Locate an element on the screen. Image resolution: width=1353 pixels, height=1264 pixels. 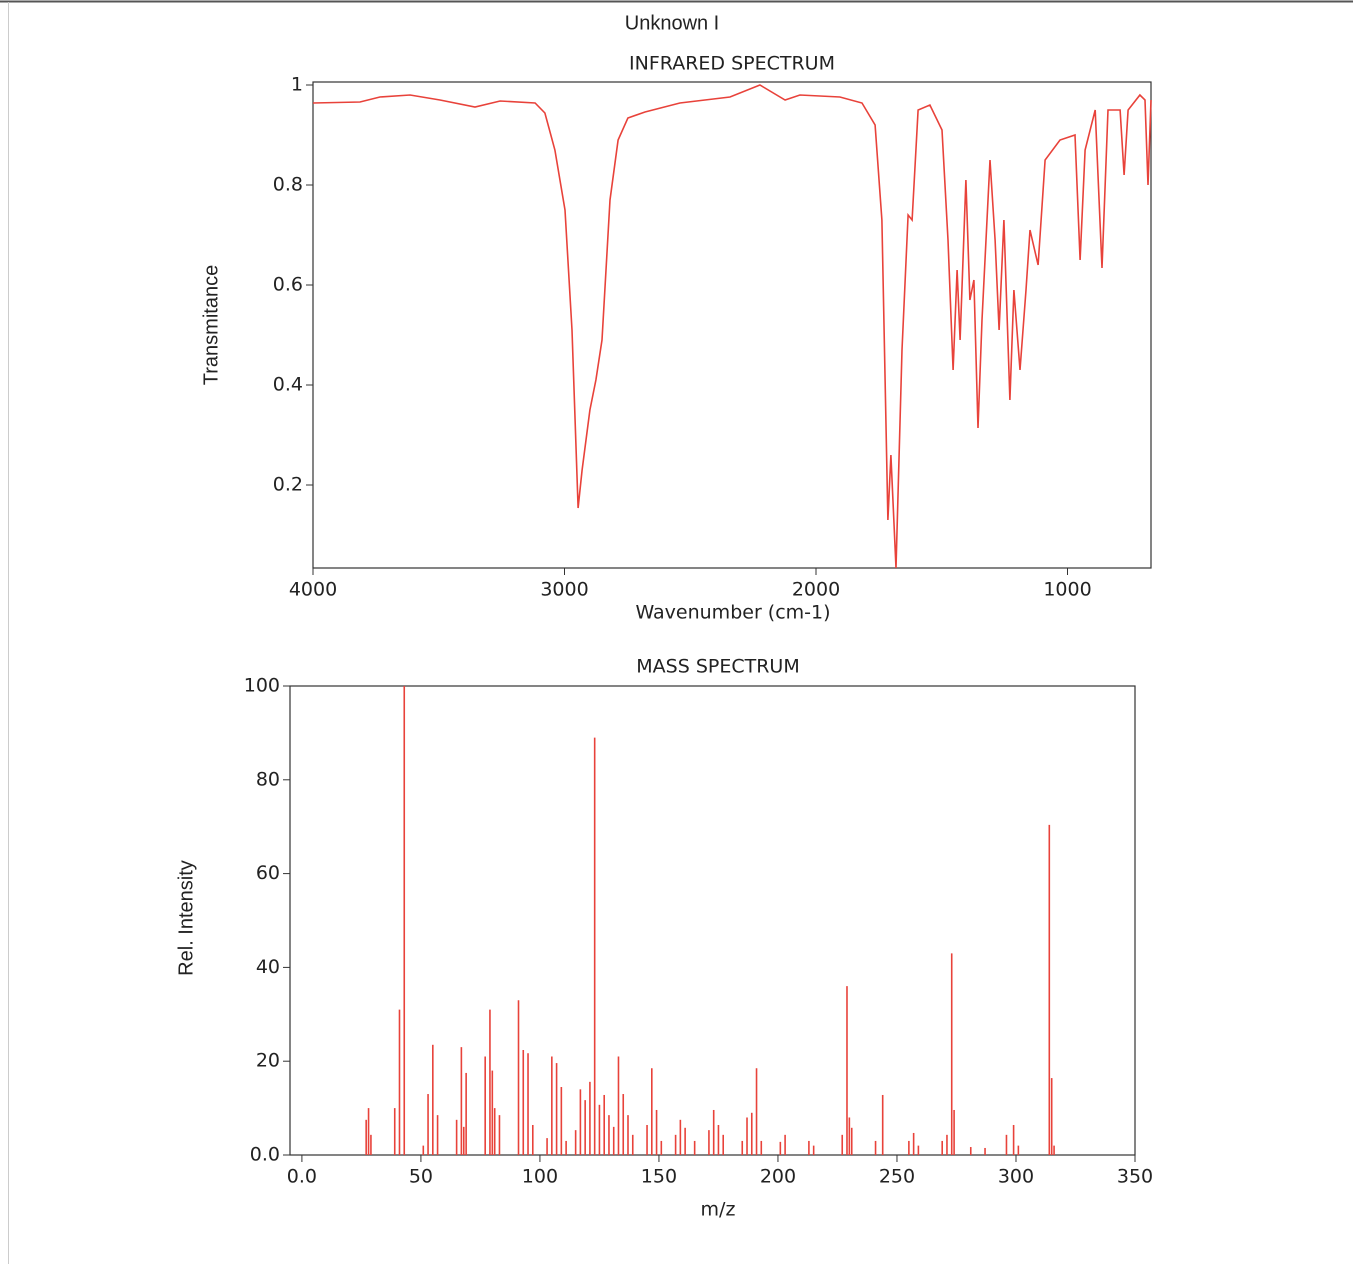
x-tick-label: 150 is located at coordinates (659, 1177).